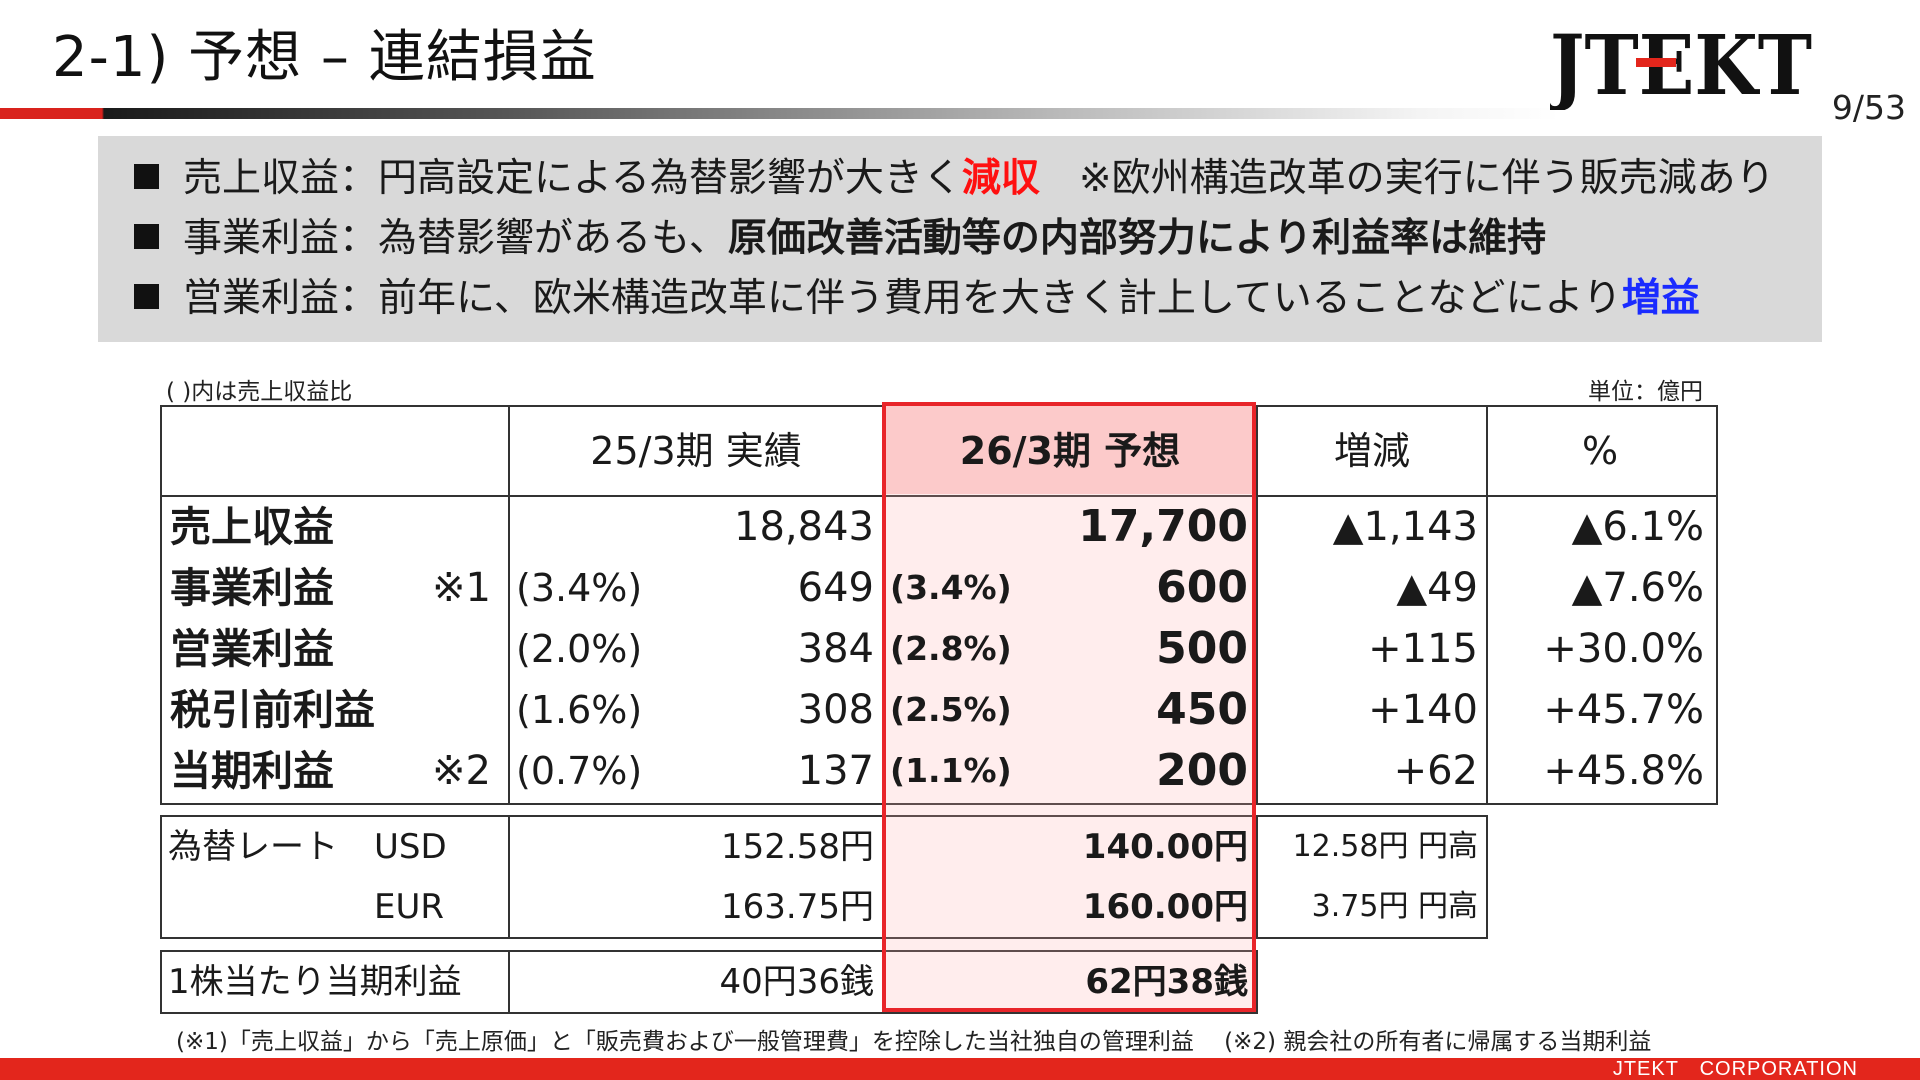  What do you see at coordinates (1165, 847) in the screenshot?
I see `fx-forecast-usd: 140.00円` at bounding box center [1165, 847].